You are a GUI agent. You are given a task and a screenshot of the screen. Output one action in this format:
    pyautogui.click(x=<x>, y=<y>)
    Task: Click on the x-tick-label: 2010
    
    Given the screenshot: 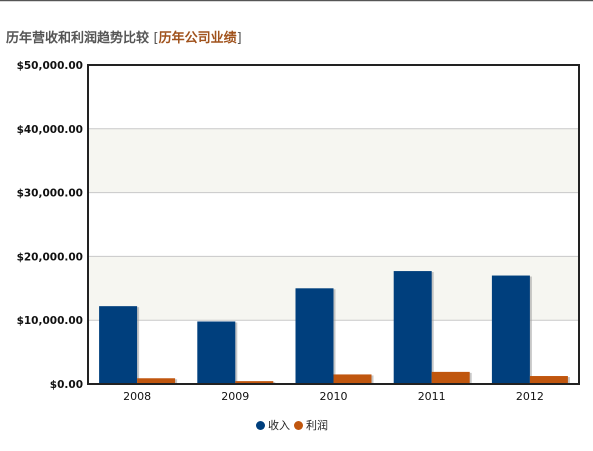 What is the action you would take?
    pyautogui.click(x=334, y=396)
    